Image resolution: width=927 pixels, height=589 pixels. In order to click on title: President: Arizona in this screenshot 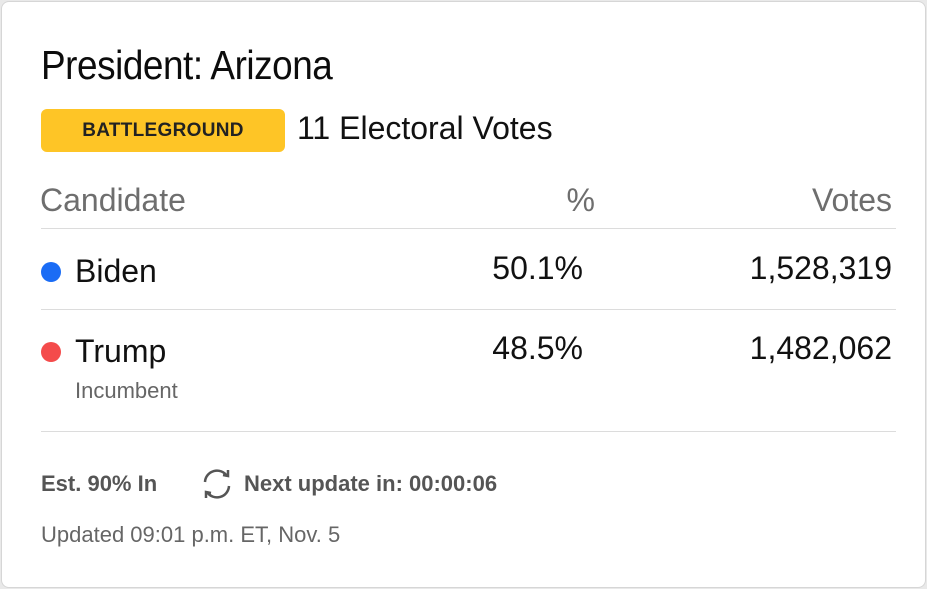, I will do `click(187, 65)`.